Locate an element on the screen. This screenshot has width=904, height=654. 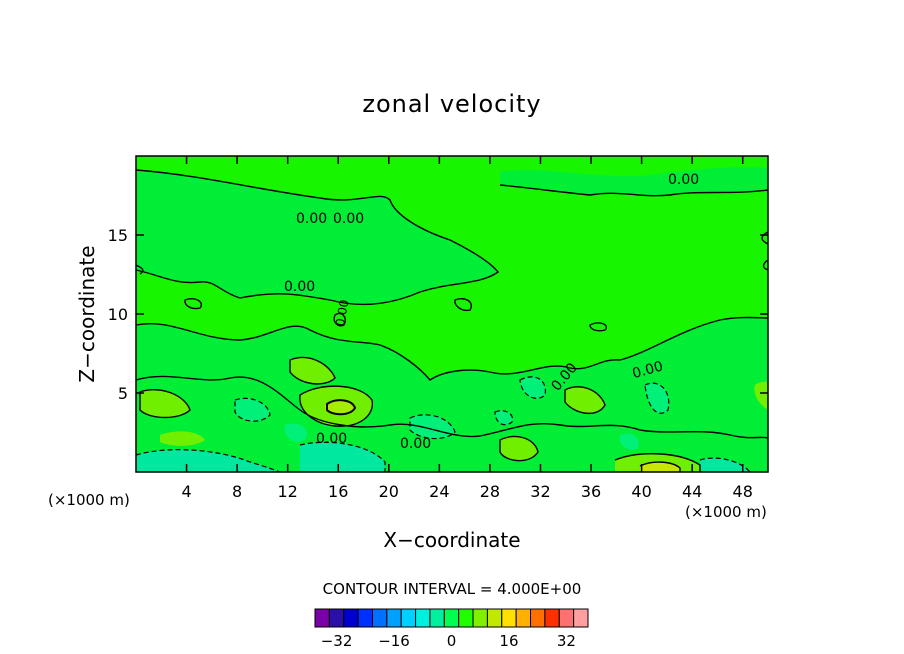
y-tick-label: 15 is located at coordinates (118, 235).